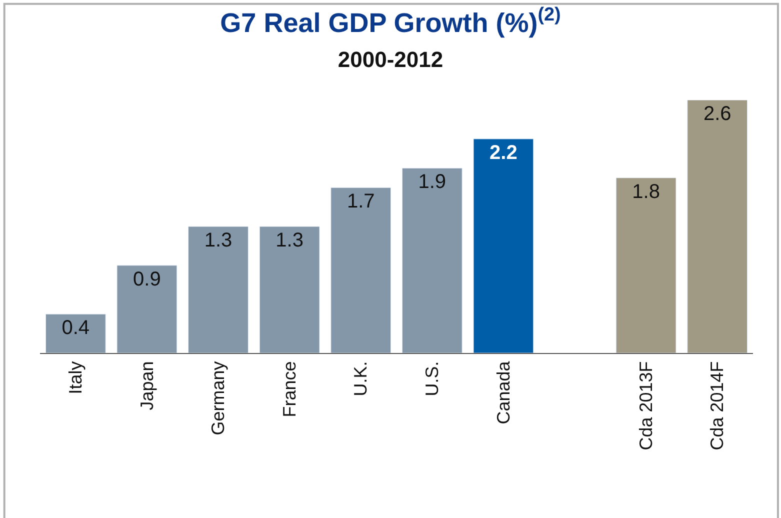  What do you see at coordinates (76, 377) in the screenshot?
I see `x-tick-label: Italy` at bounding box center [76, 377].